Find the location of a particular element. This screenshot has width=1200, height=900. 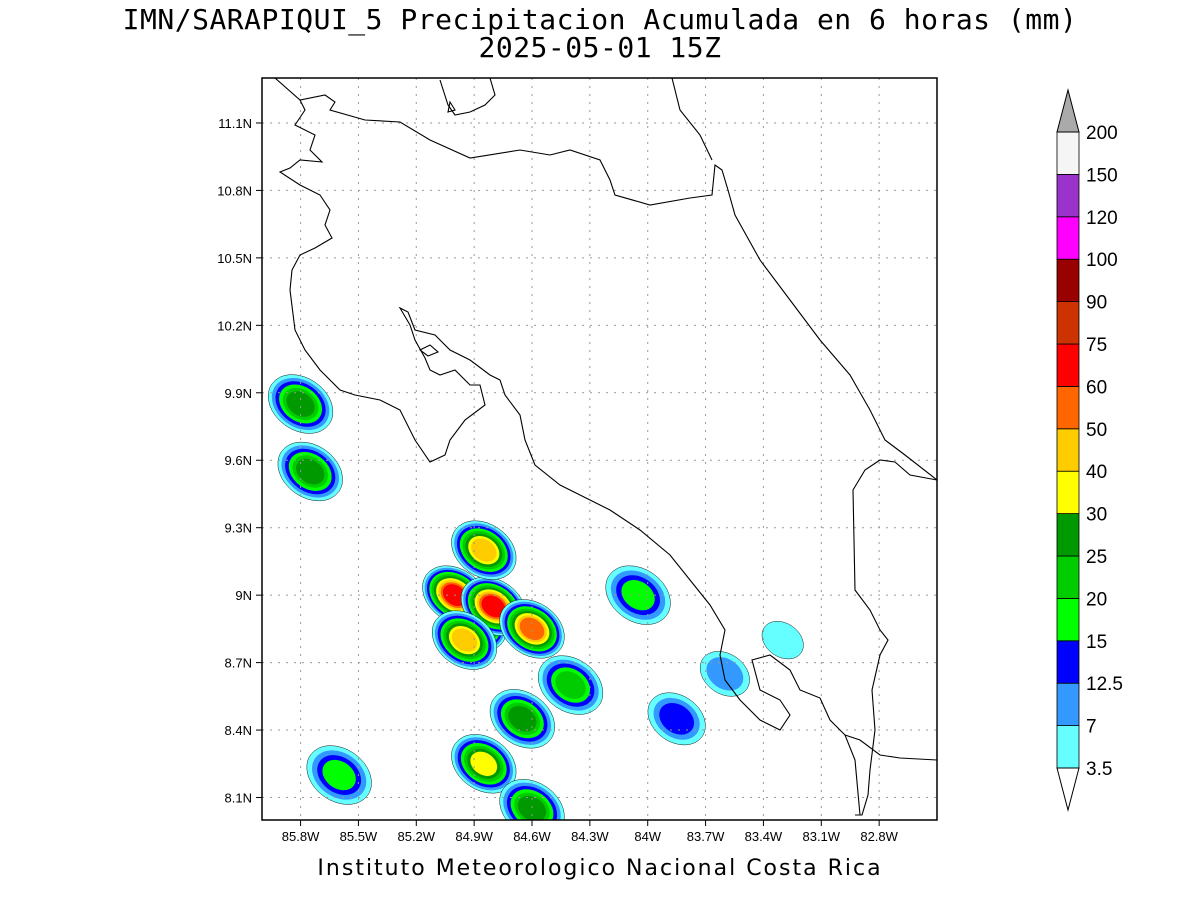

colorbar-label: 75 is located at coordinates (1096, 345).